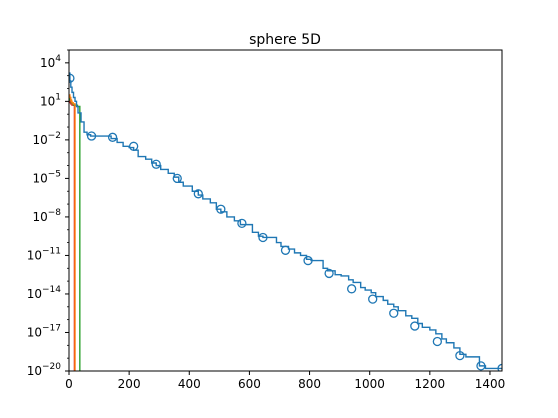 This screenshot has width=558, height=418. Describe the element at coordinates (430, 384) in the screenshot. I see `x-tick-label: 1200` at that location.